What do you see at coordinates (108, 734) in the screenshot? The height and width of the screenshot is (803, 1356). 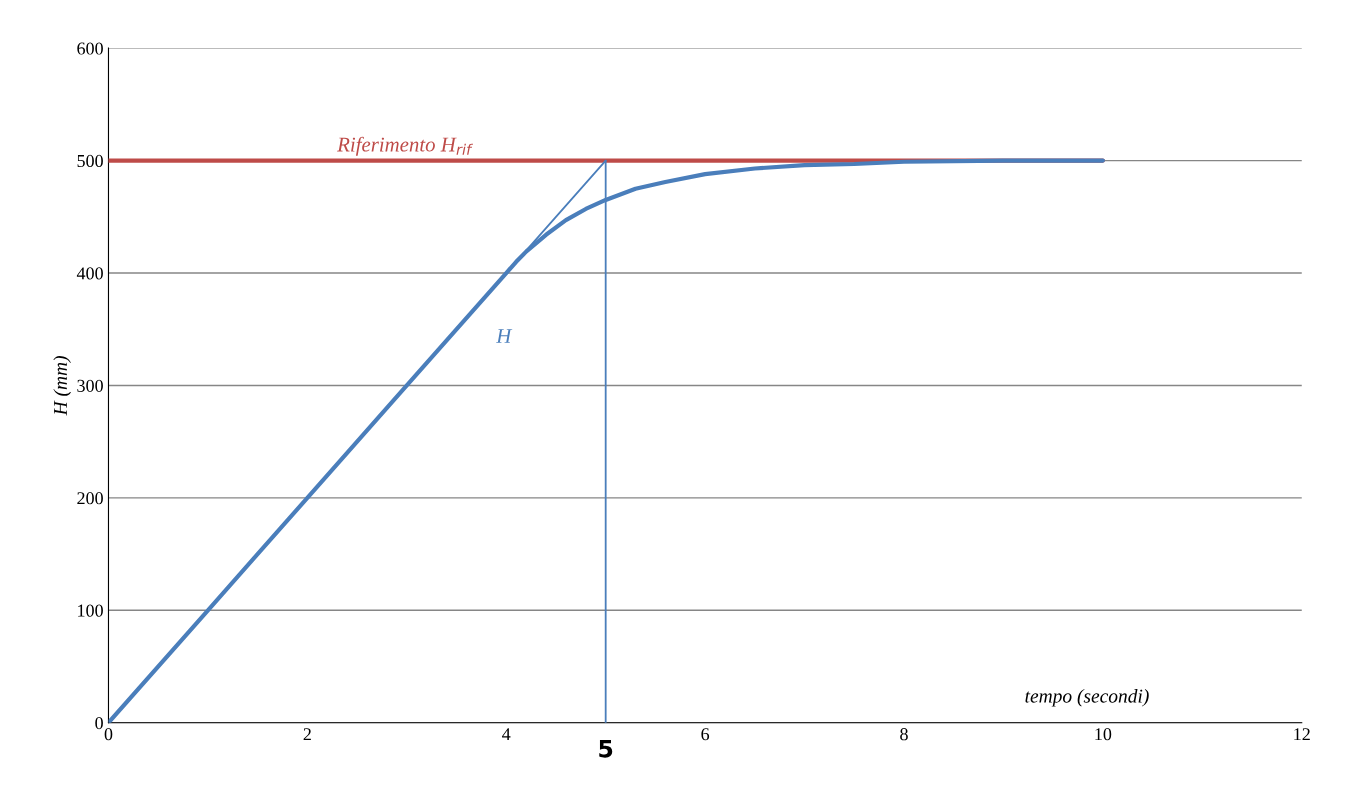 I see `x-tick-label: 0` at bounding box center [108, 734].